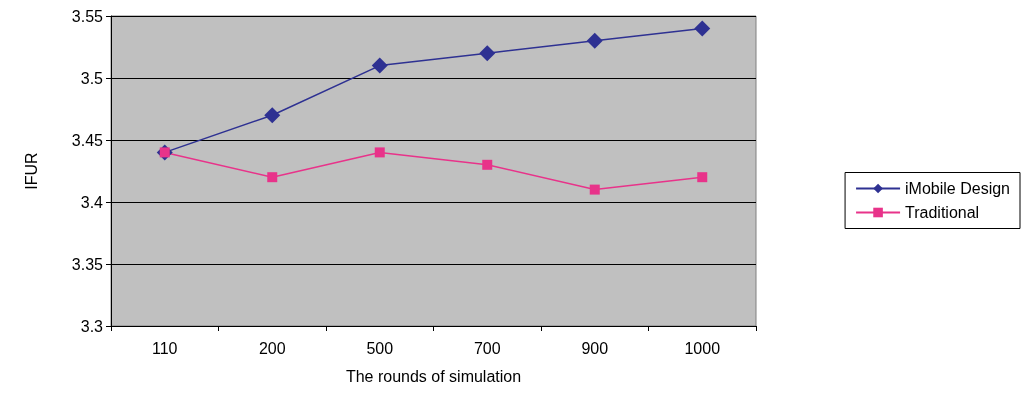 The image size is (1036, 401). I want to click on y-axis-title: IFUR, so click(31, 171).